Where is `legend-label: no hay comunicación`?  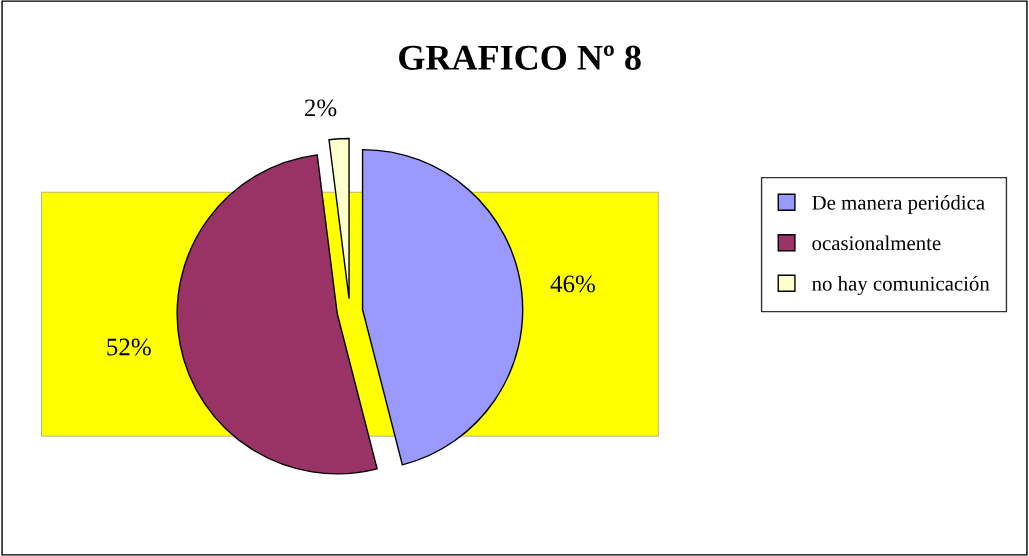
legend-label: no hay comunicación is located at coordinates (901, 285).